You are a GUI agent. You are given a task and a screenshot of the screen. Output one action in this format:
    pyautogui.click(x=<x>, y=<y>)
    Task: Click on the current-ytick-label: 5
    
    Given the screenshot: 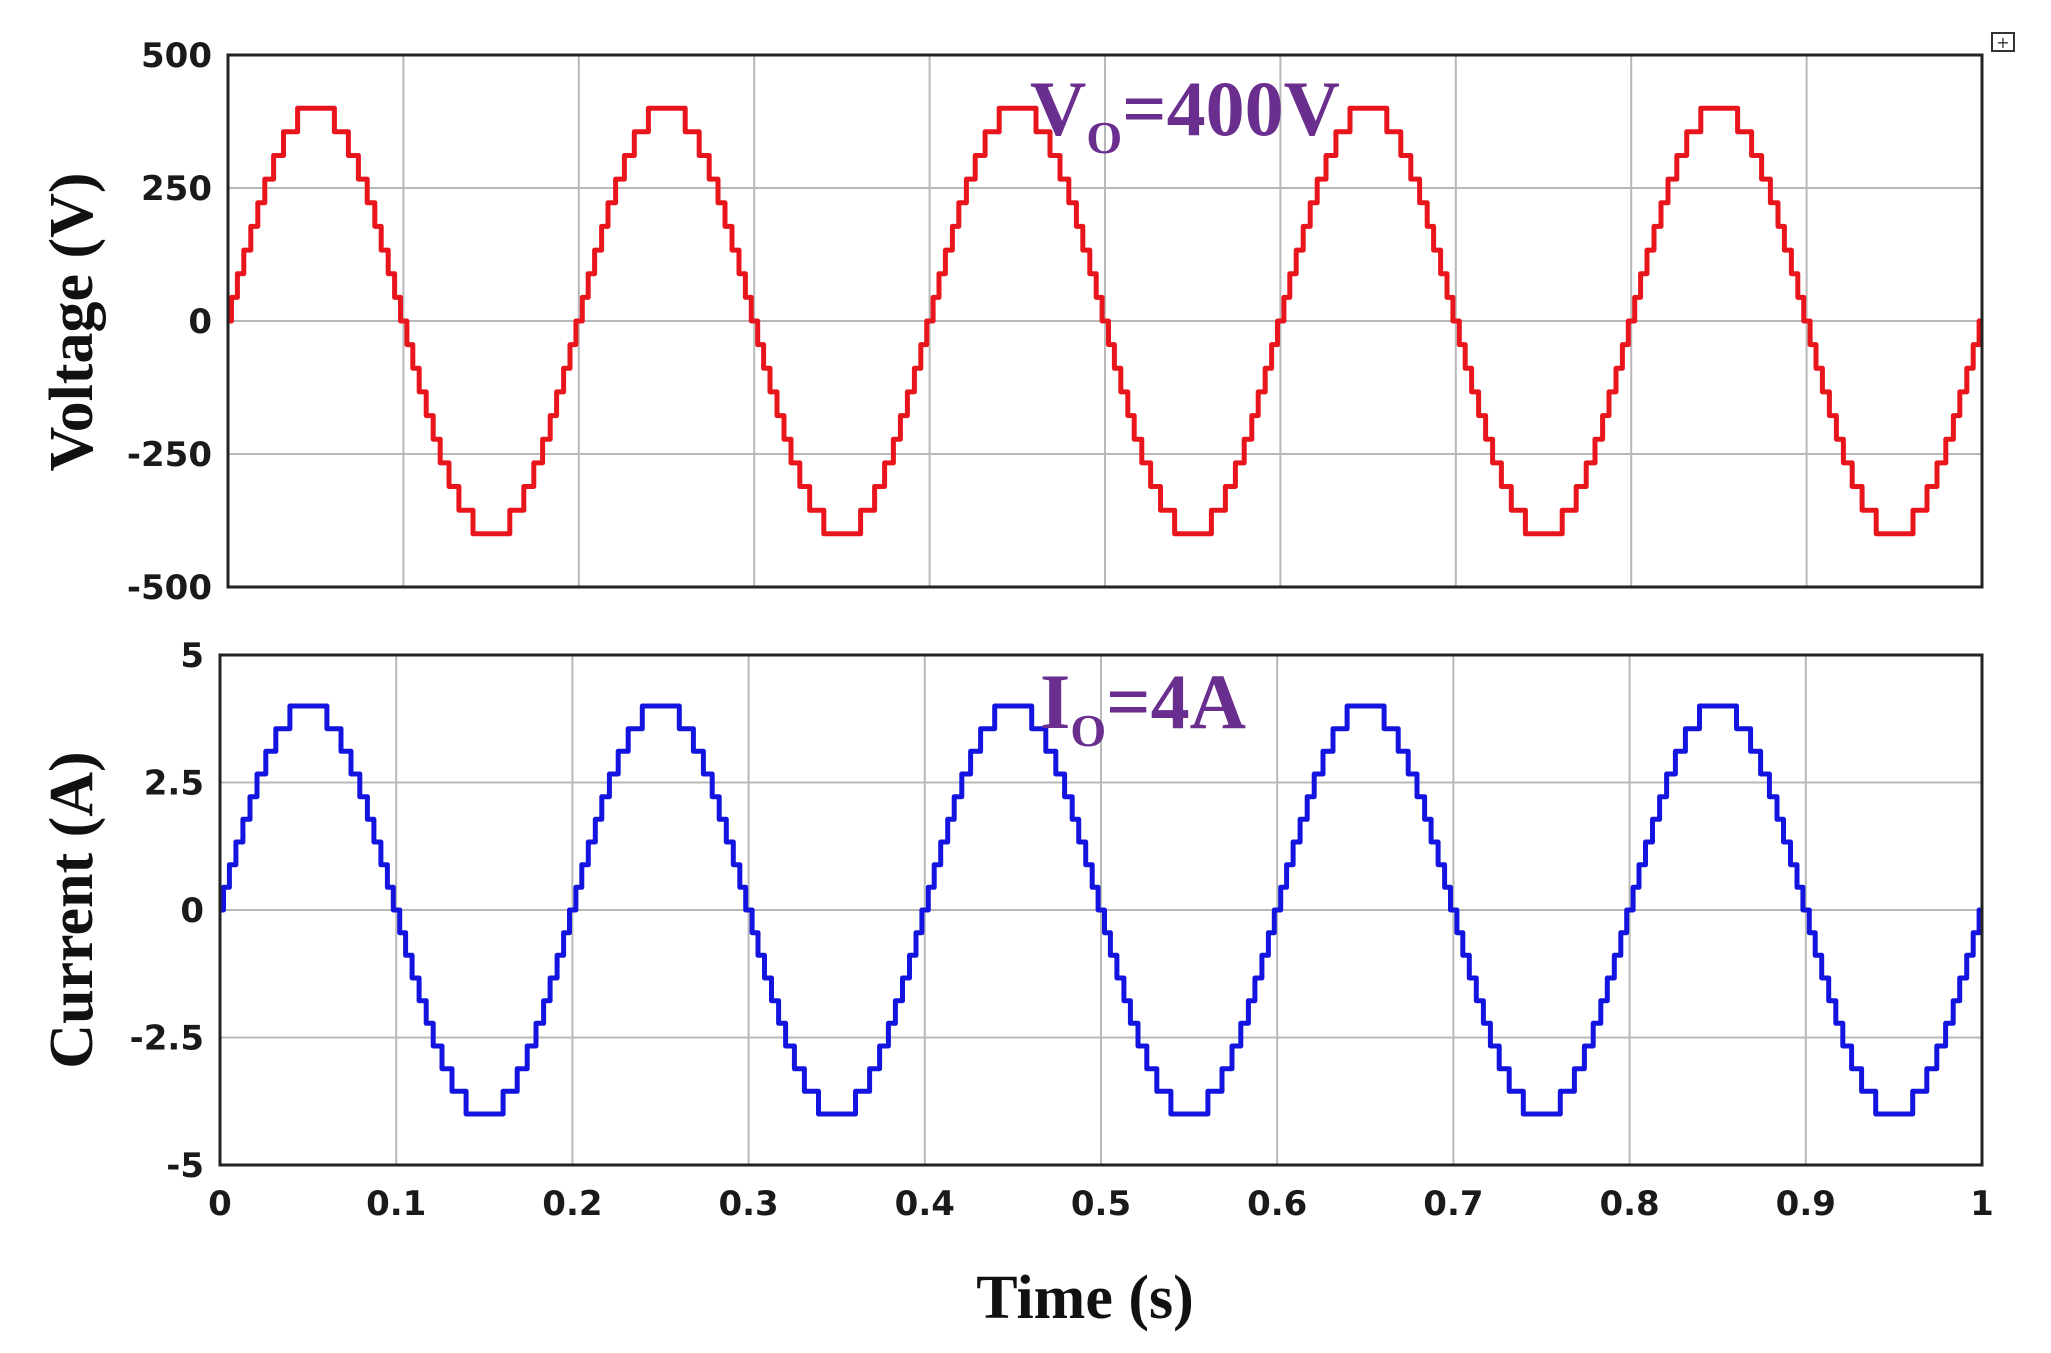 What is the action you would take?
    pyautogui.click(x=192, y=656)
    